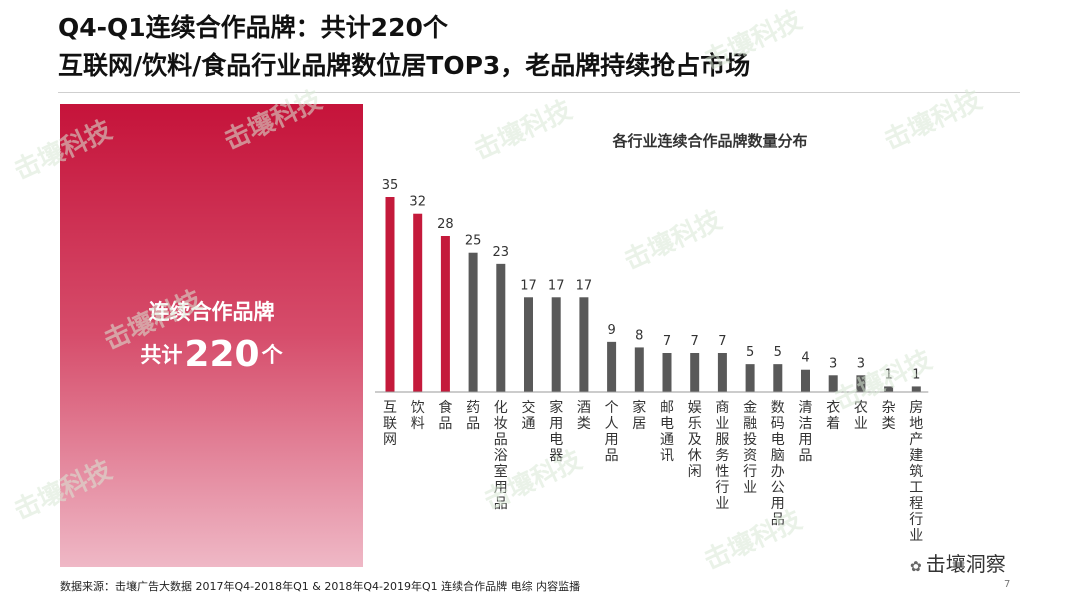  What do you see at coordinates (584, 408) in the screenshot?
I see `category-label-char: 酒` at bounding box center [584, 408].